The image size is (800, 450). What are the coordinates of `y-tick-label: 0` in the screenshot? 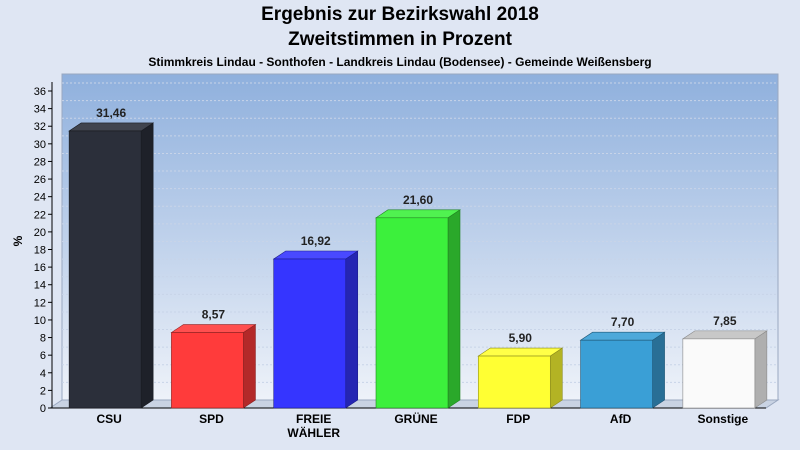 It's located at (43, 409).